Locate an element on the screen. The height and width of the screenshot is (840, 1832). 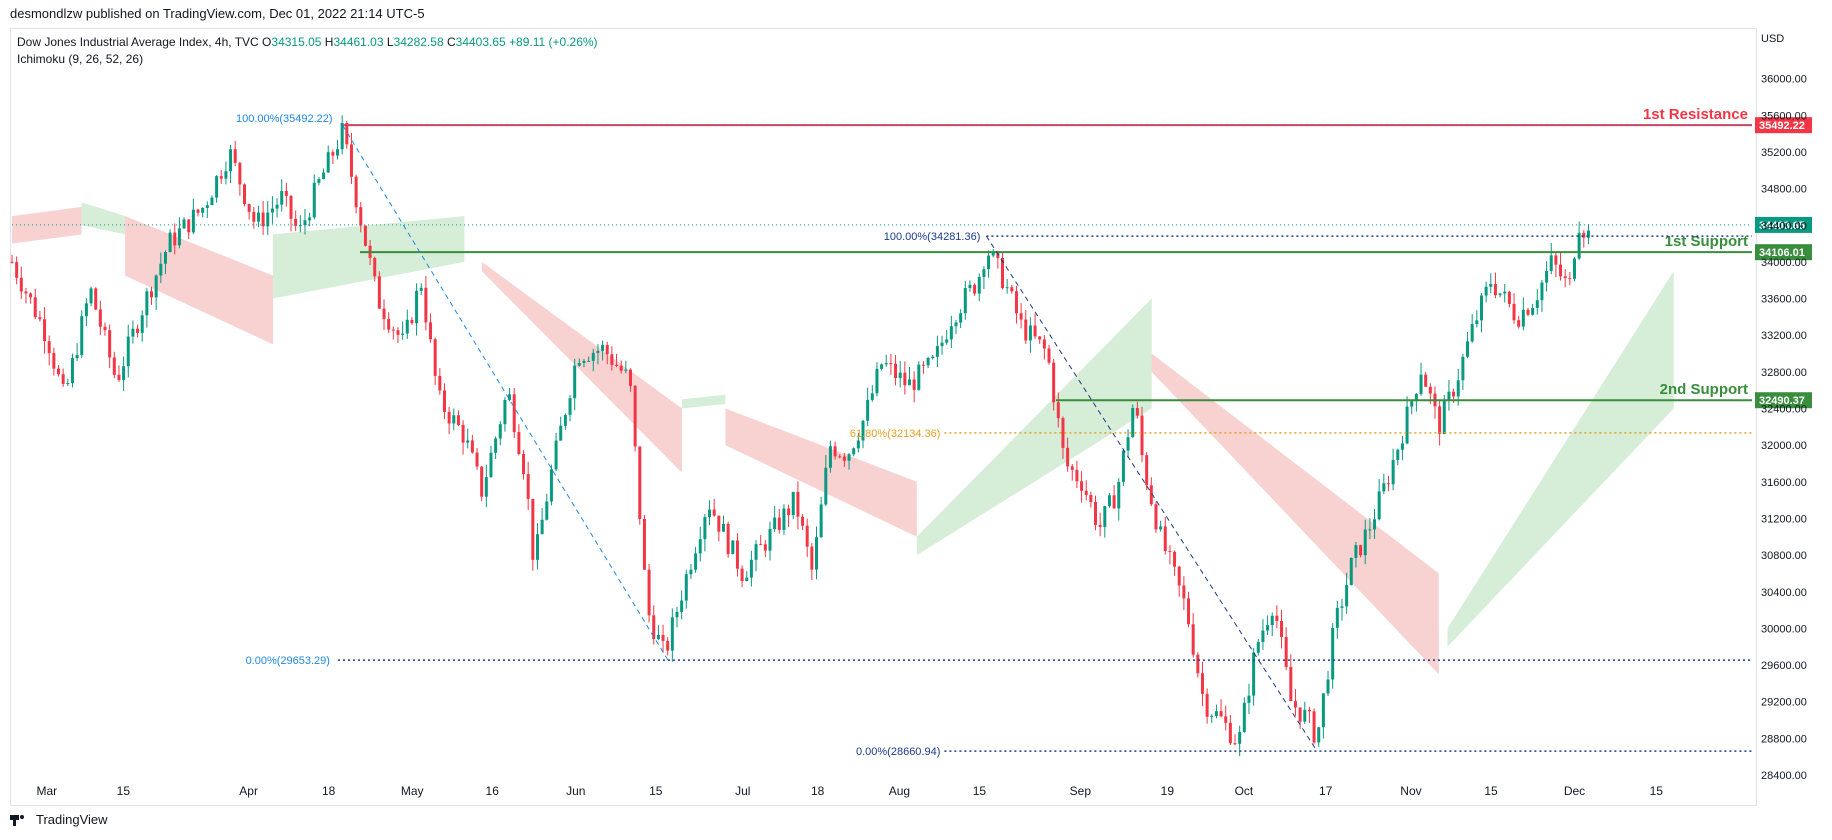
x-tick-label: Jul is located at coordinates (742, 791).